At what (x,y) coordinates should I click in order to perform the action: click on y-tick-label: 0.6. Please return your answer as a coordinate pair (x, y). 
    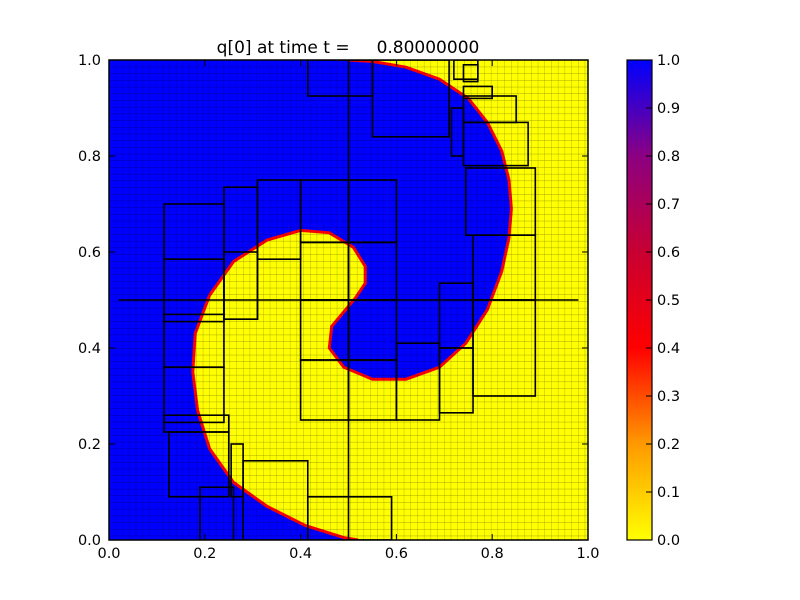
    Looking at the image, I should click on (89, 253).